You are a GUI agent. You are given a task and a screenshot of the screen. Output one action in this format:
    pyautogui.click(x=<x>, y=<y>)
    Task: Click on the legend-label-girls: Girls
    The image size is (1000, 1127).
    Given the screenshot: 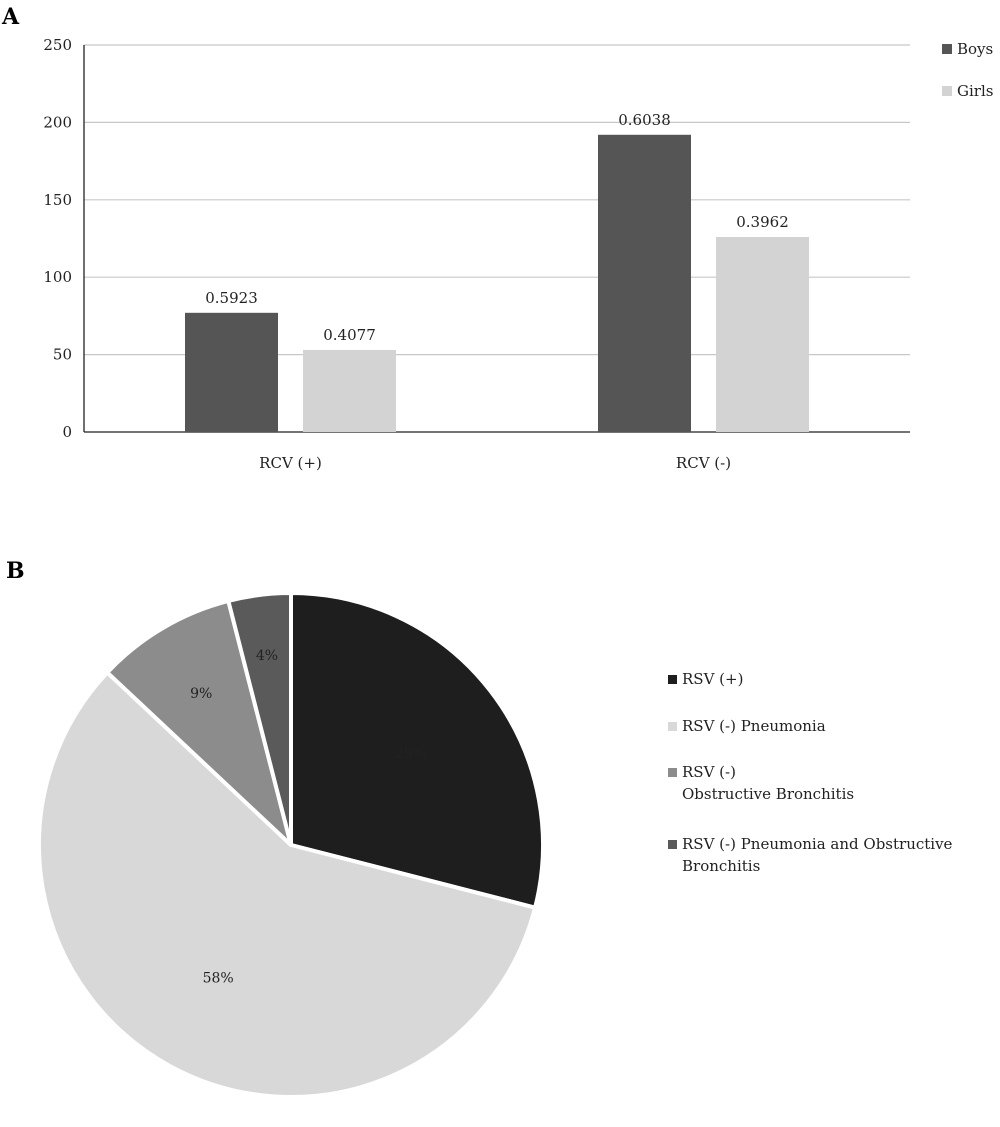 What is the action you would take?
    pyautogui.click(x=975, y=91)
    